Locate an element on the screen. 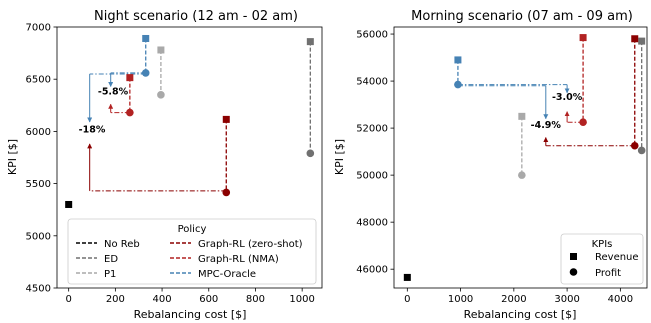  x-tick-label: 2000 is located at coordinates (513, 299).